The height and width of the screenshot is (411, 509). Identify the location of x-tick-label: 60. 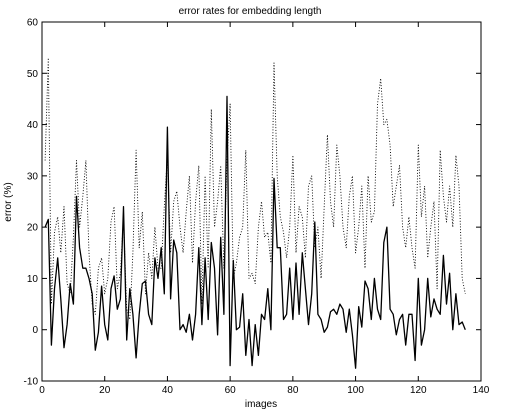
(231, 390).